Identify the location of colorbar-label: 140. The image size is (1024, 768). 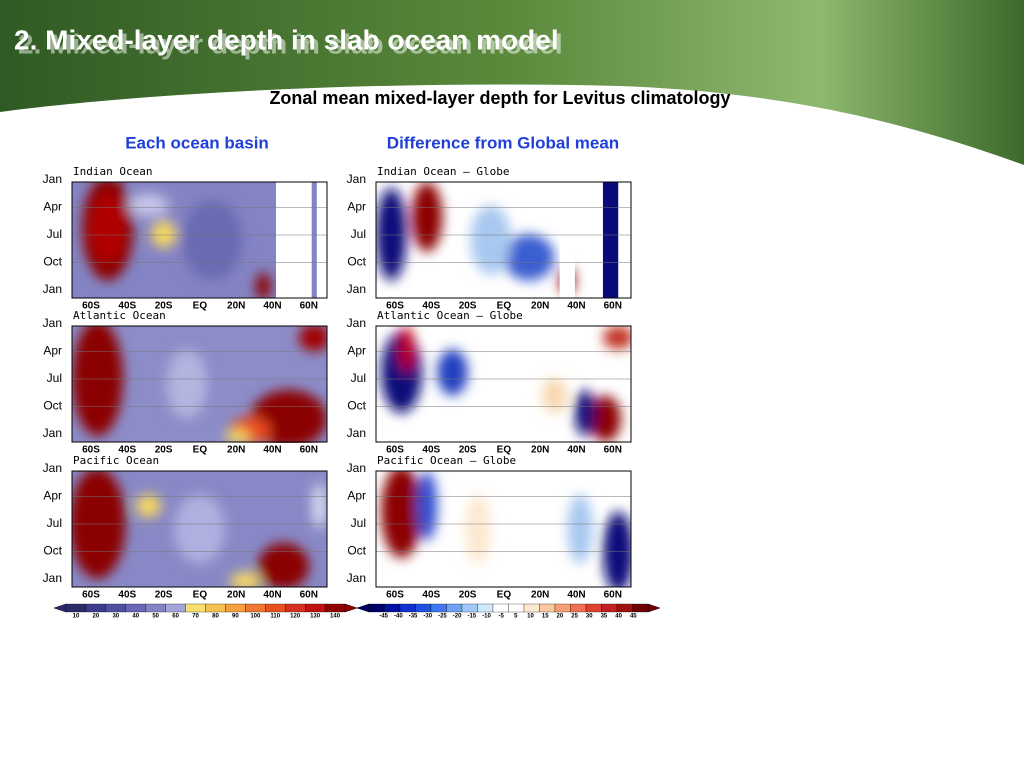
(335, 617).